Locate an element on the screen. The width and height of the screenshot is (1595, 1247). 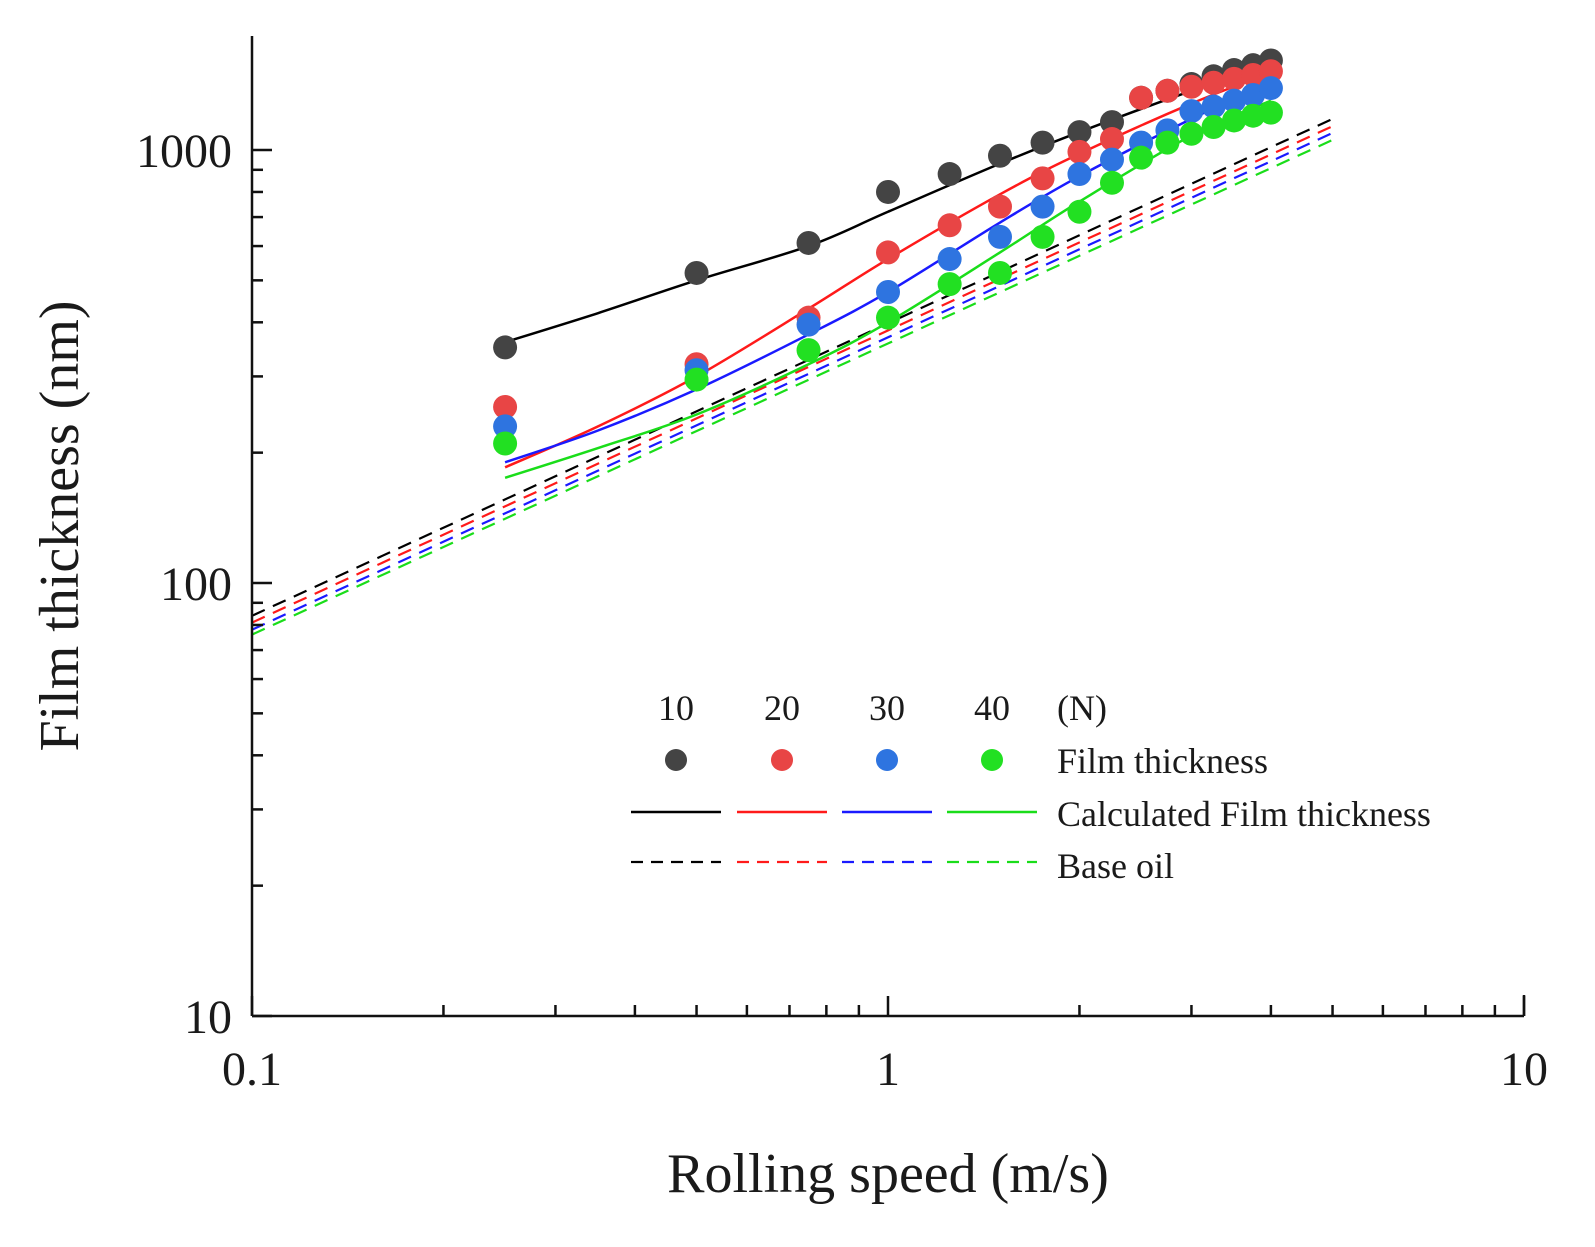
legend-marker-10N is located at coordinates (676, 760).